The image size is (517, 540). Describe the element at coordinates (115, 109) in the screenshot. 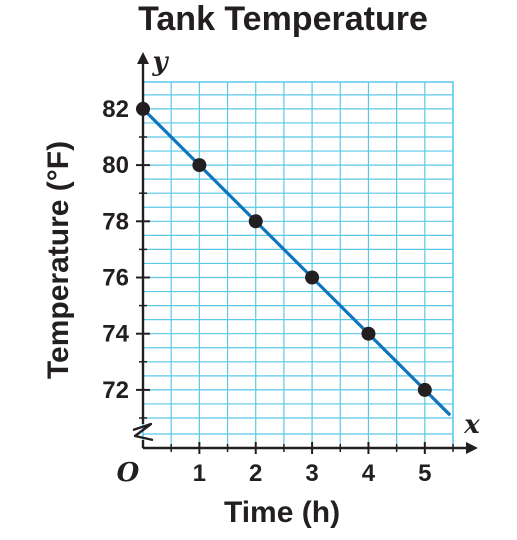

I see `y-tick-label: 82` at that location.